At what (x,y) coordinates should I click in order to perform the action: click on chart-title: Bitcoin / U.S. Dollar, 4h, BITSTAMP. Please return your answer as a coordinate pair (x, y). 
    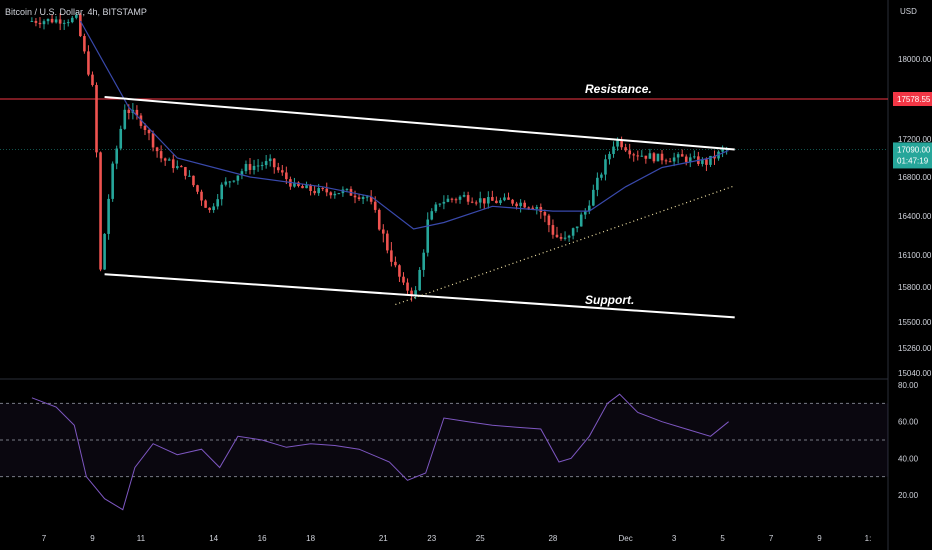
    Looking at the image, I should click on (76, 12).